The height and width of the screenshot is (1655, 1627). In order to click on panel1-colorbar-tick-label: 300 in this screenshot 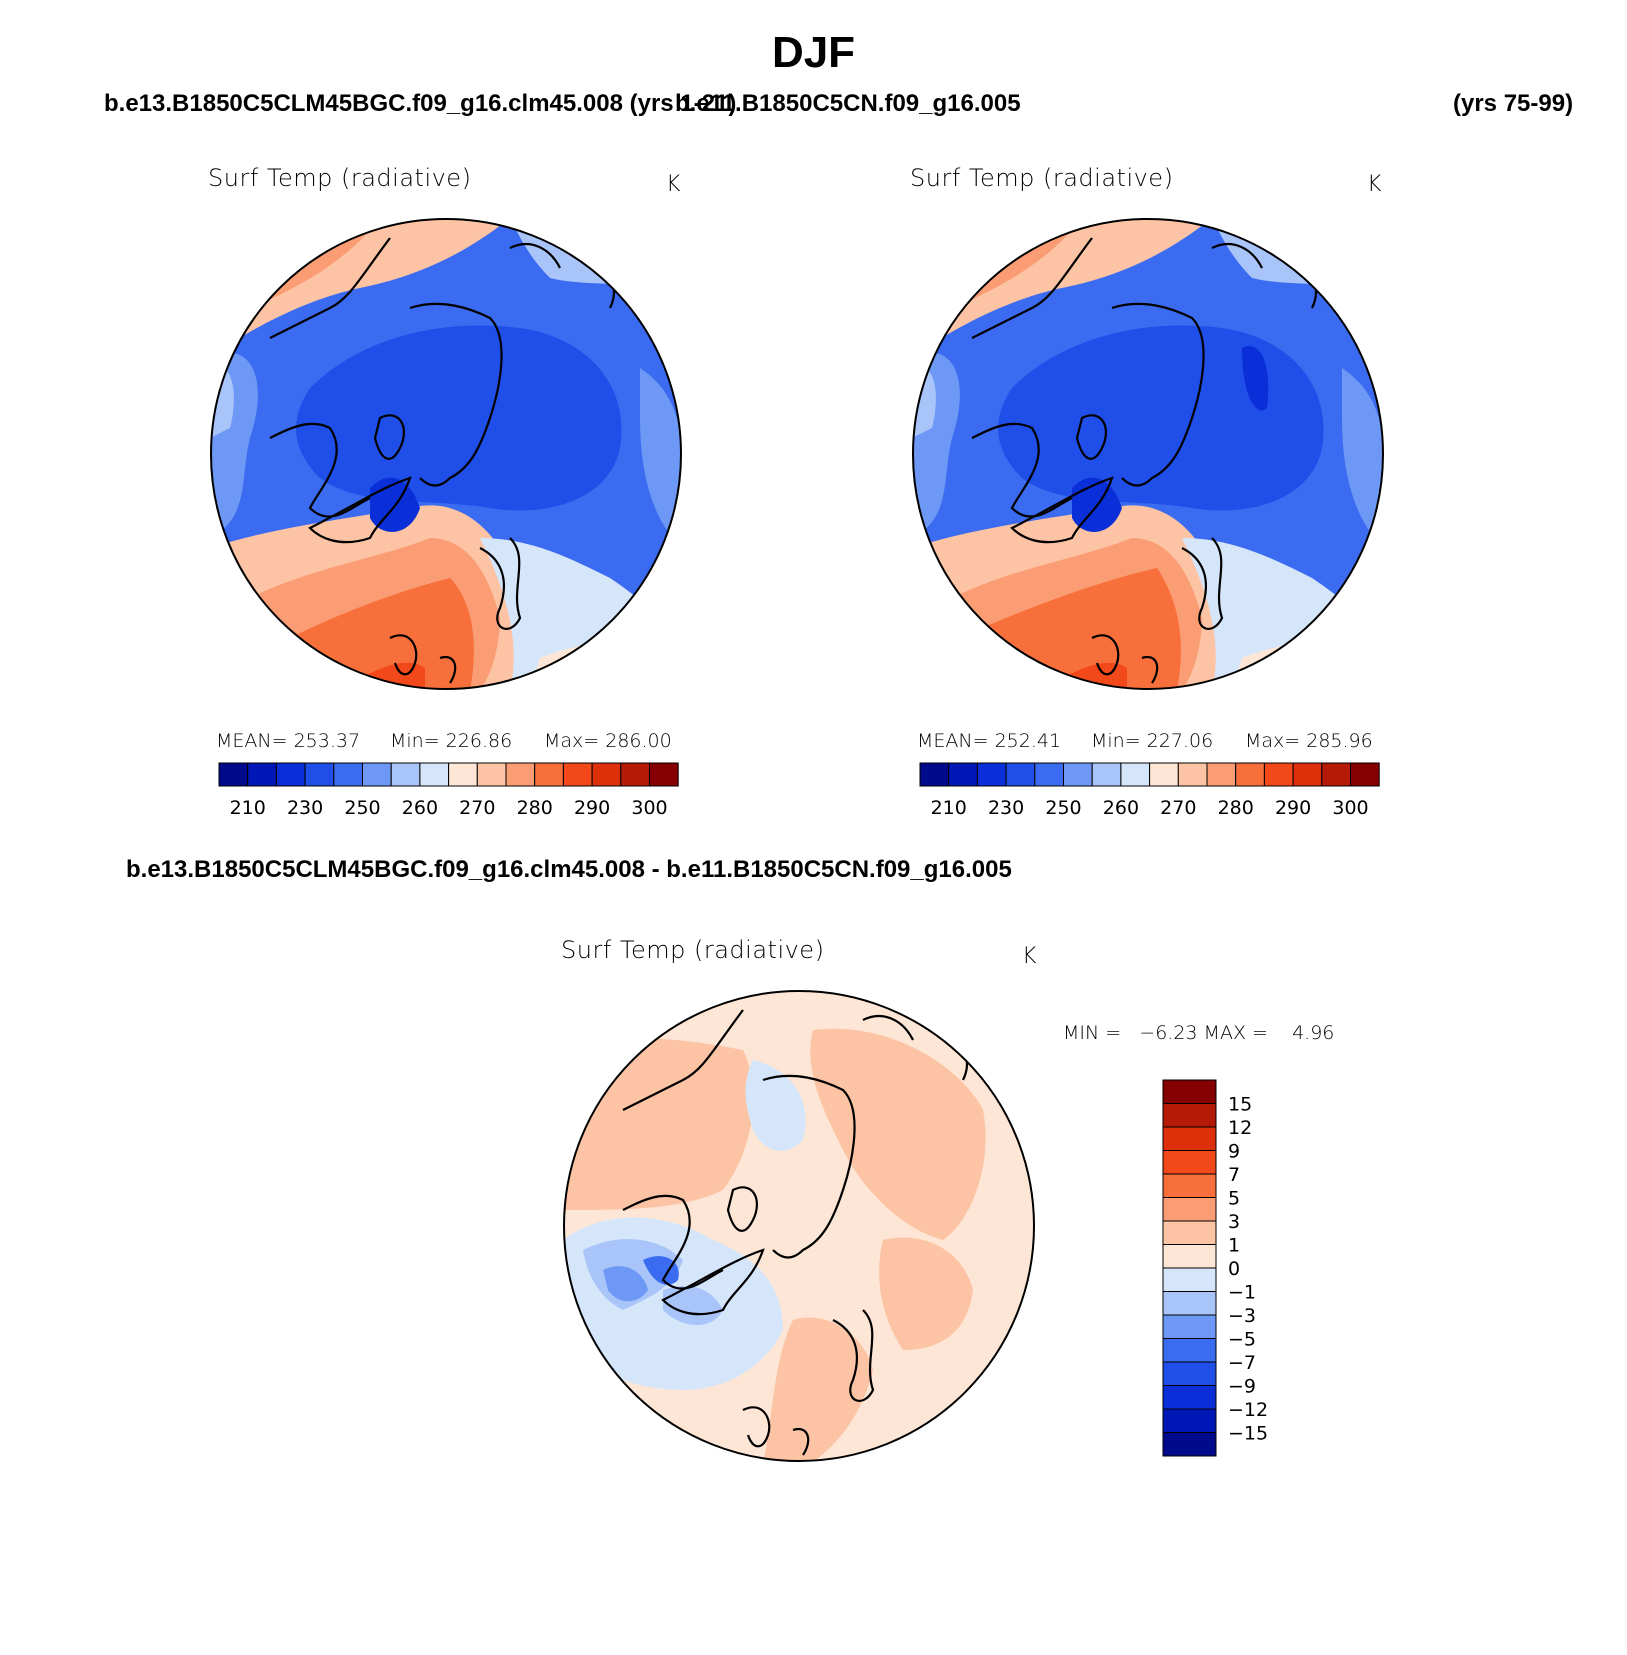, I will do `click(649, 808)`.